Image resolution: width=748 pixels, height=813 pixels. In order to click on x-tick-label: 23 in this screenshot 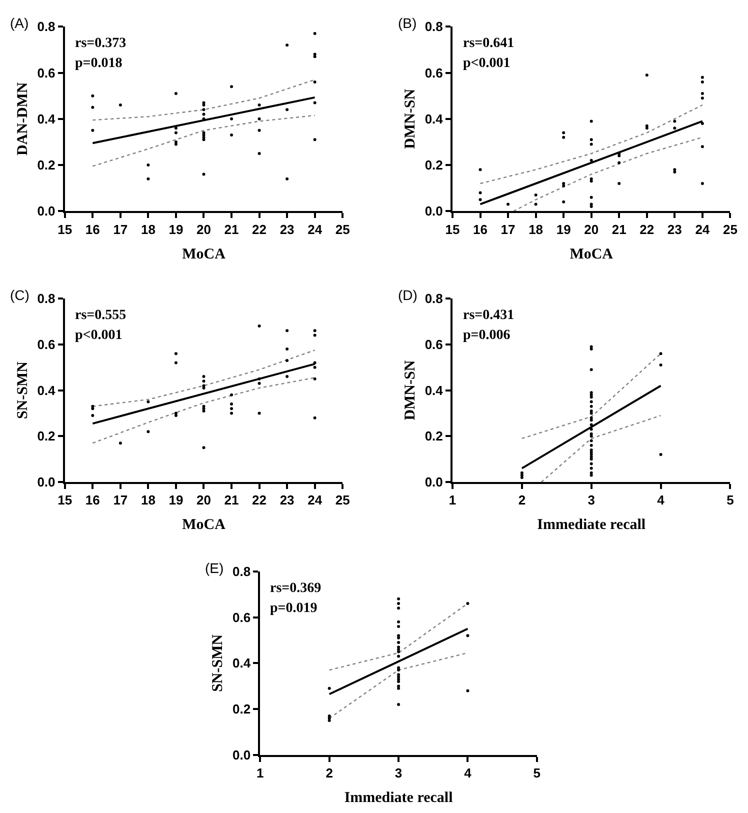, I will do `click(287, 500)`.